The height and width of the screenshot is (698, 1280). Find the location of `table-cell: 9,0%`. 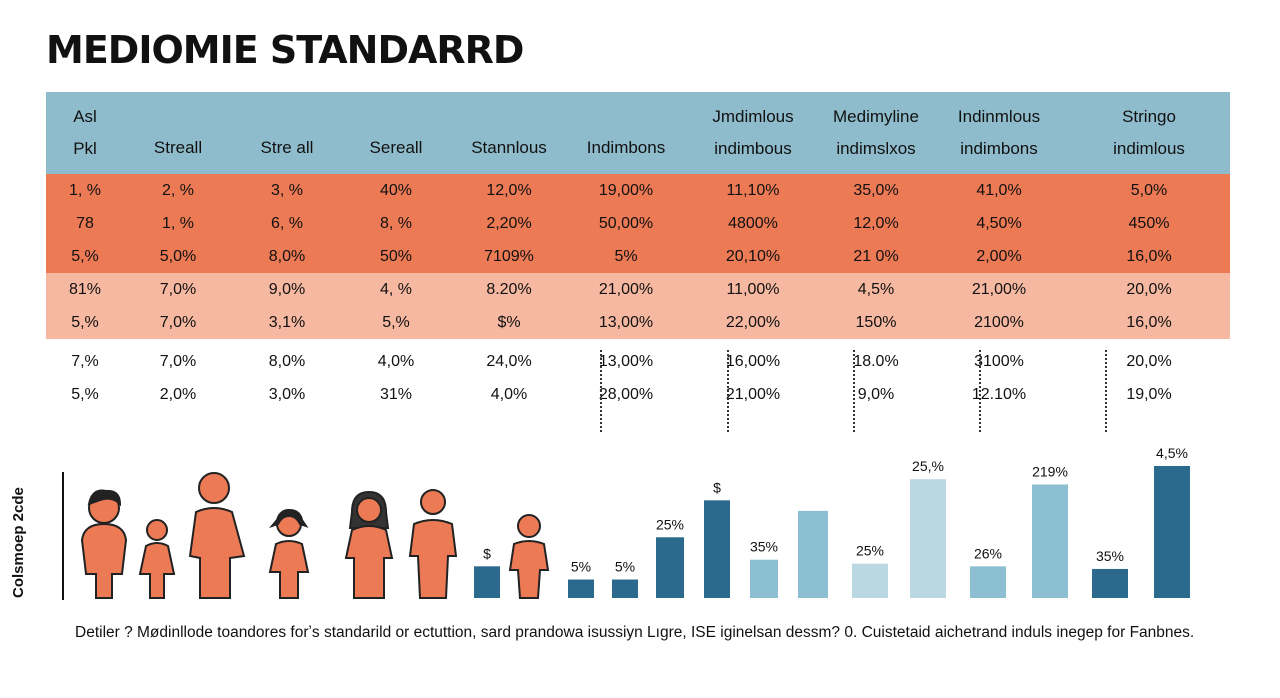

table-cell: 9,0% is located at coordinates (287, 289).